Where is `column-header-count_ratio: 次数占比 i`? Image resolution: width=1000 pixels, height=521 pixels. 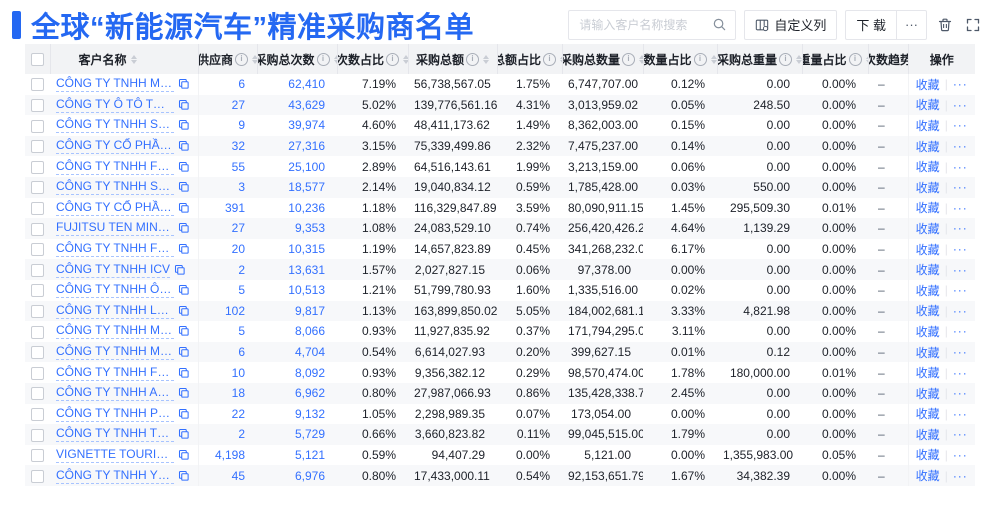 column-header-count_ratio: 次数占比 i is located at coordinates (373, 59).